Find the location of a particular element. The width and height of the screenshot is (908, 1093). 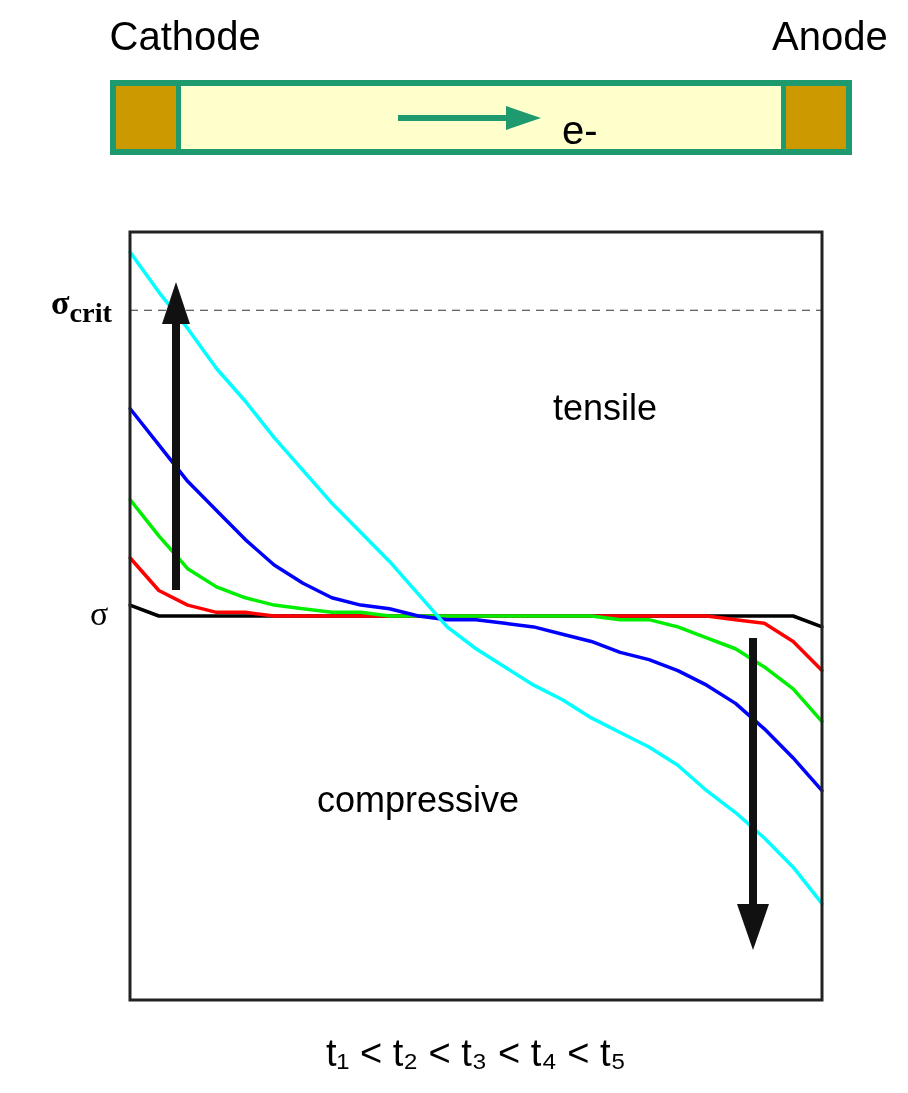

annotation: tensile is located at coordinates (605, 407).